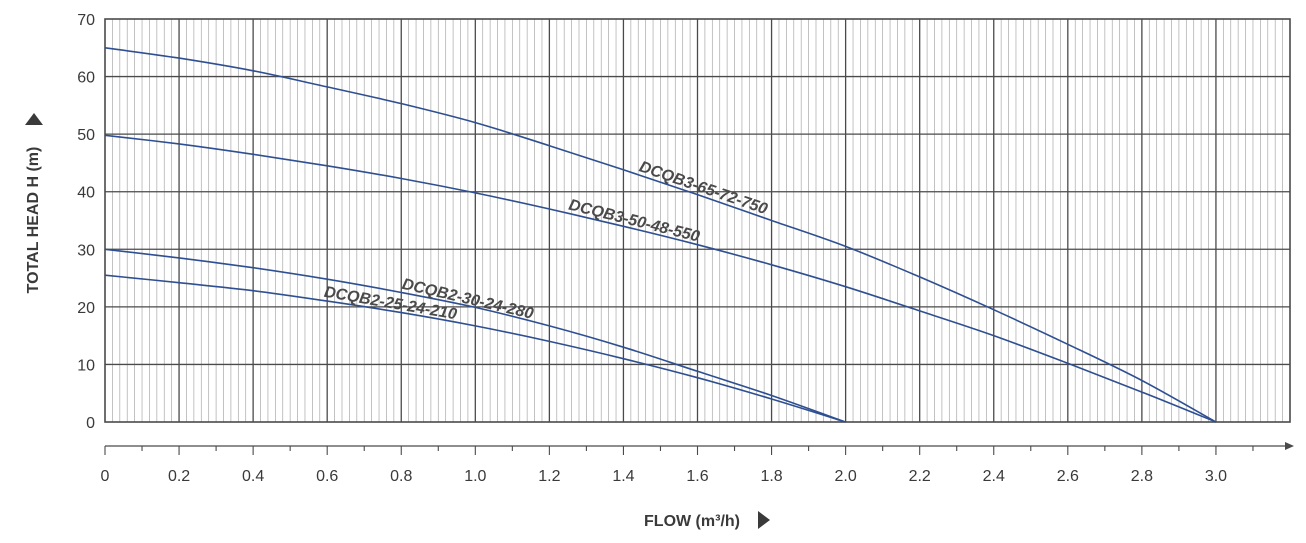 The image size is (1306, 543). What do you see at coordinates (549, 476) in the screenshot?
I see `x-tick-label: 1.2` at bounding box center [549, 476].